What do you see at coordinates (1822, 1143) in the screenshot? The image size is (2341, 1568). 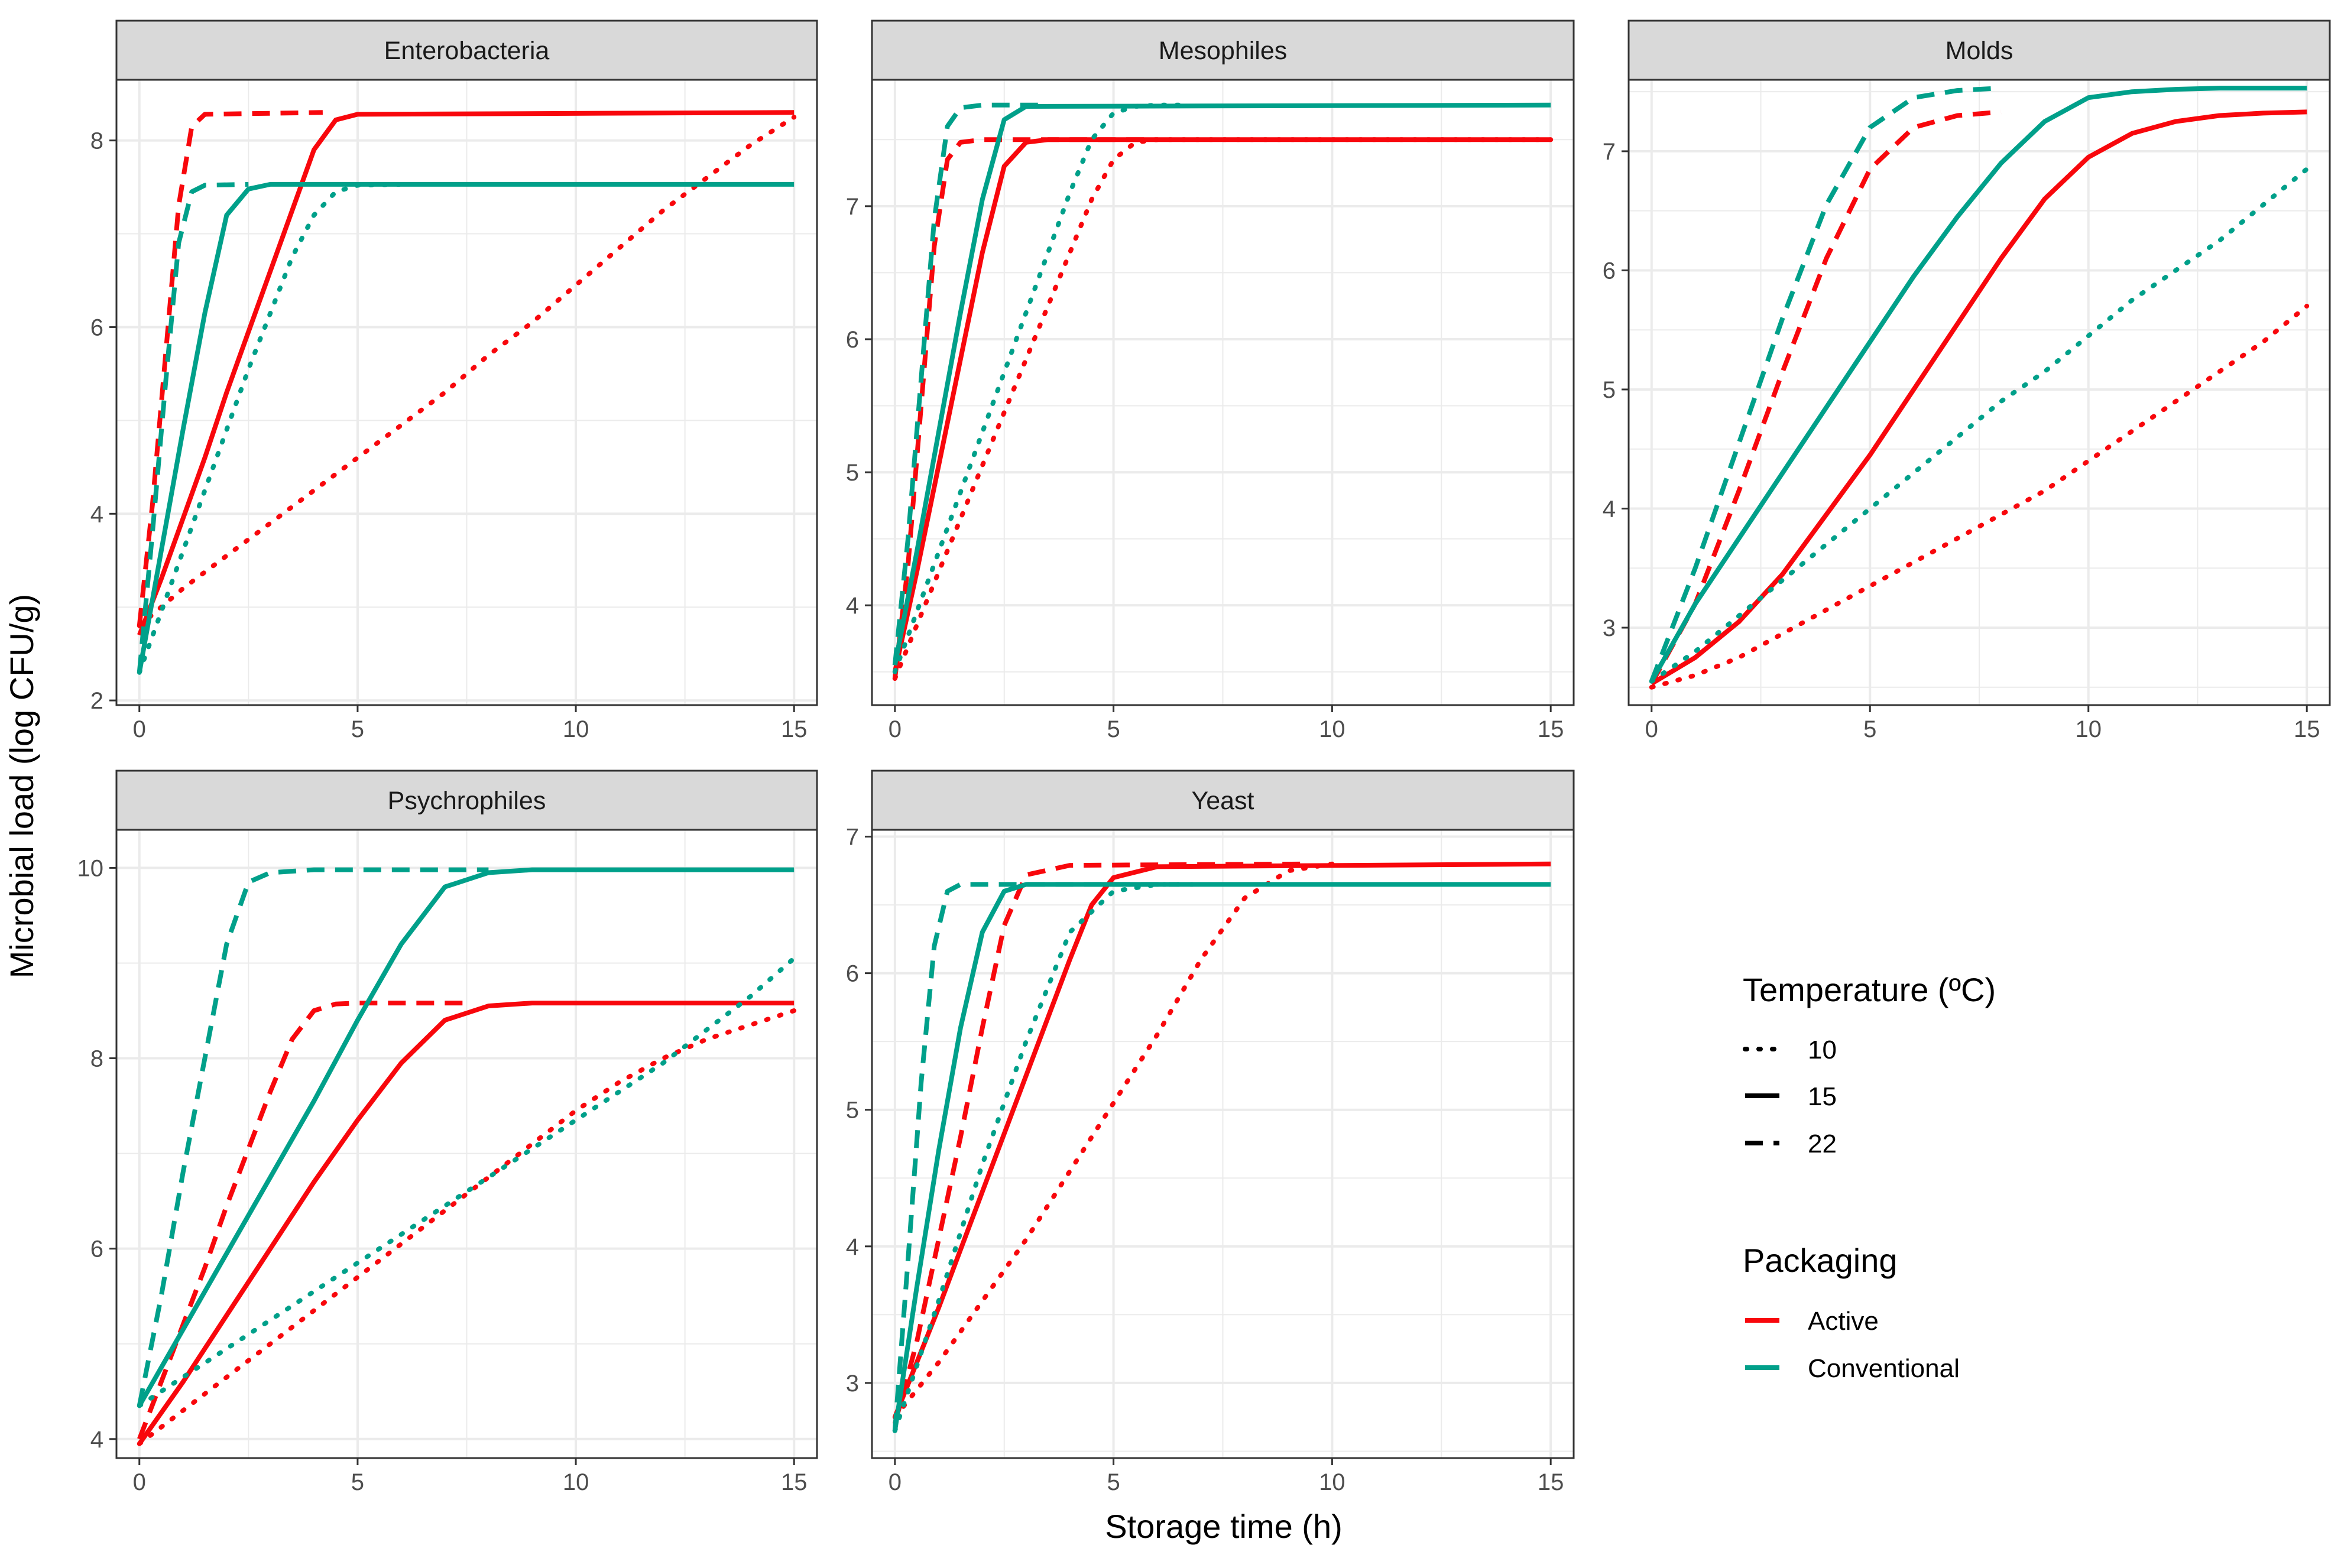 I see `legend-label-22: 22` at bounding box center [1822, 1143].